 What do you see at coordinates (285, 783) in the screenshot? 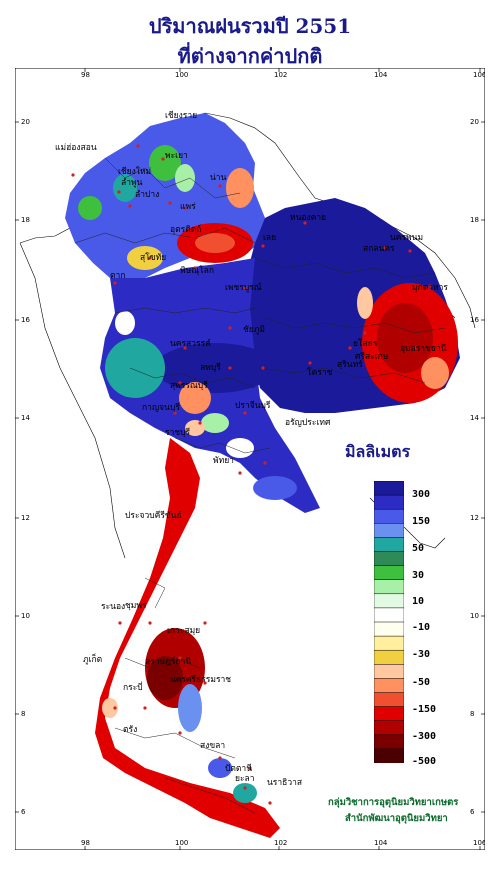
I see `place-label: นราธิวาส` at bounding box center [285, 783].